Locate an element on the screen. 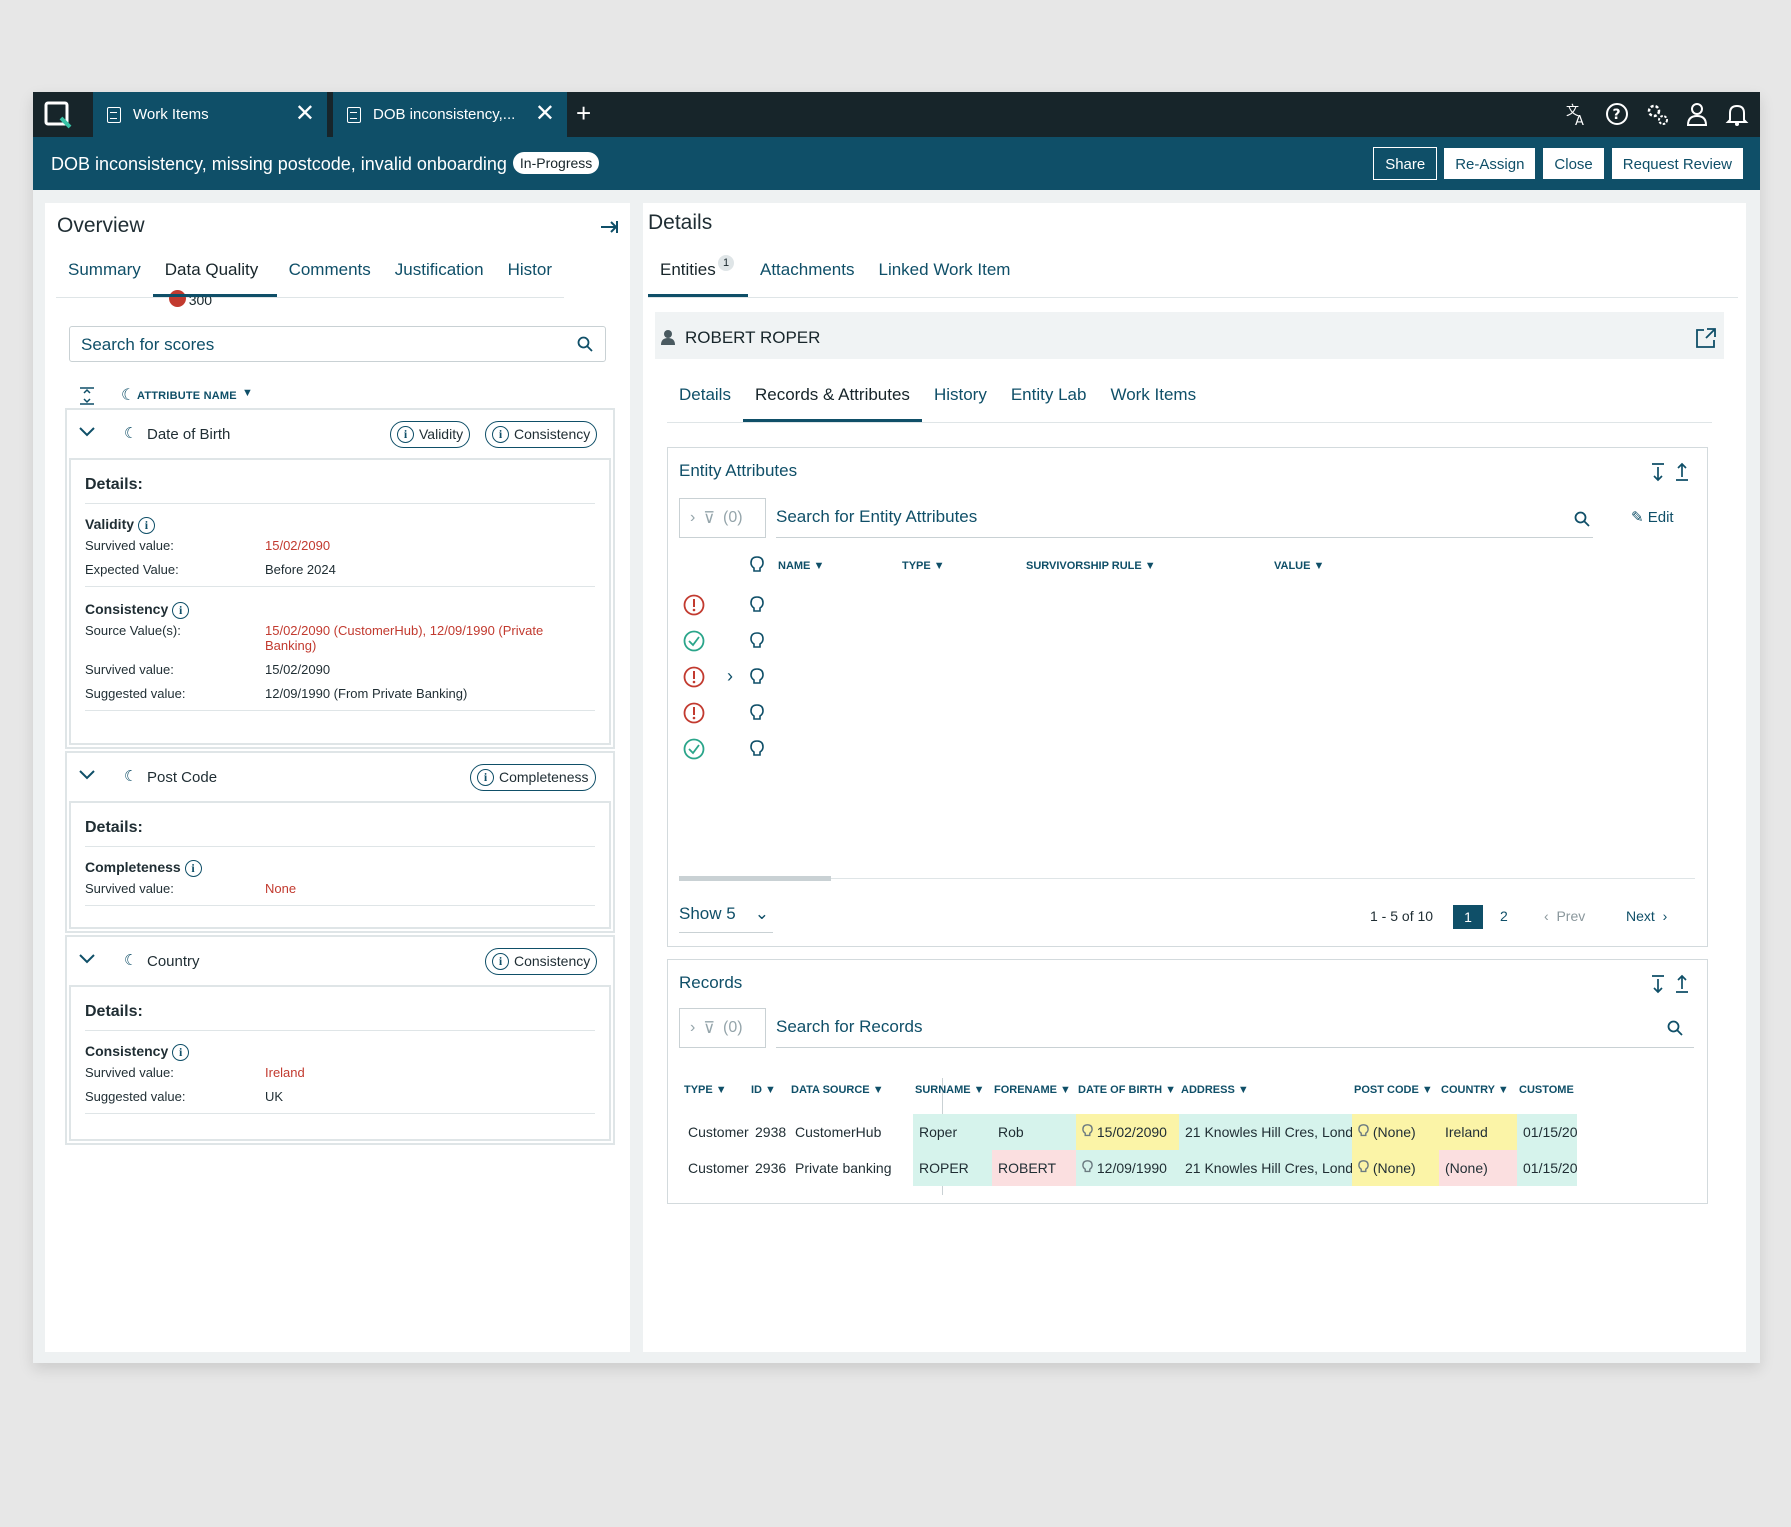 The height and width of the screenshot is (1527, 1791). tab-entity-details: Details is located at coordinates (705, 394).